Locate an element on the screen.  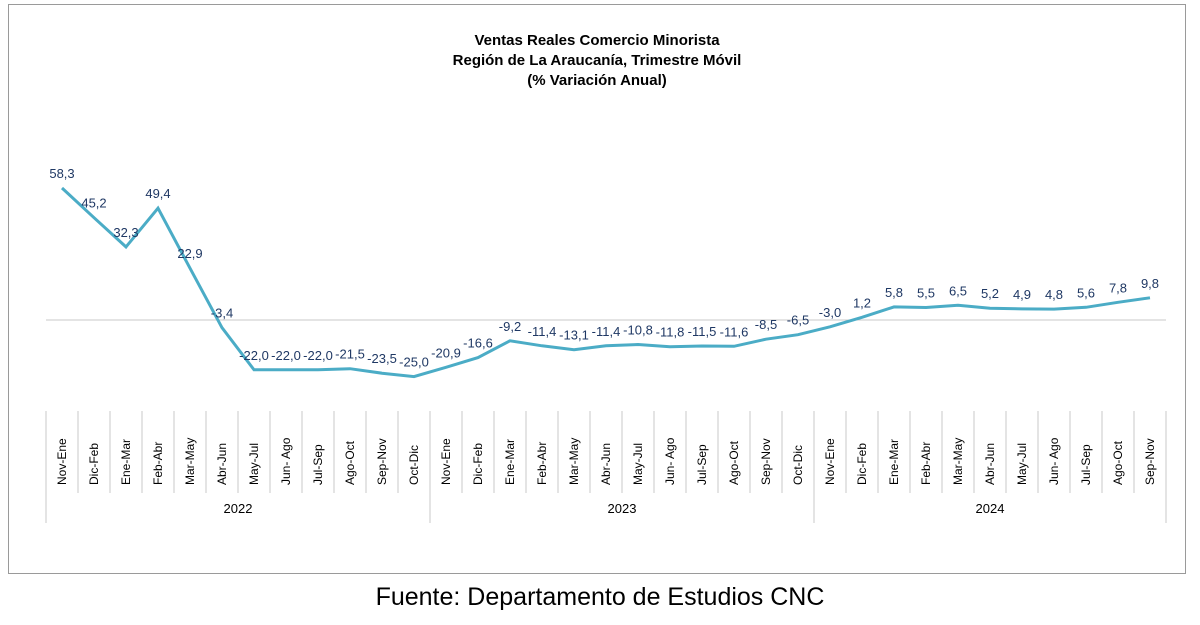
data-label: 1,2 is located at coordinates (862, 302).